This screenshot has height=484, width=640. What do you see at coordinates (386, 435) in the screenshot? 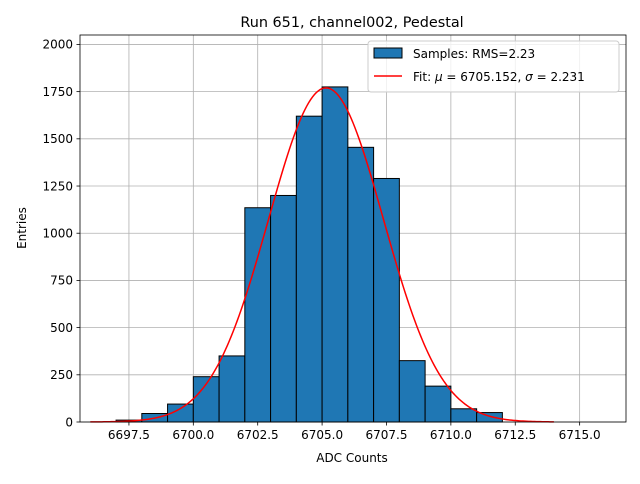
I see `x-tick-label: 6707.5` at bounding box center [386, 435].